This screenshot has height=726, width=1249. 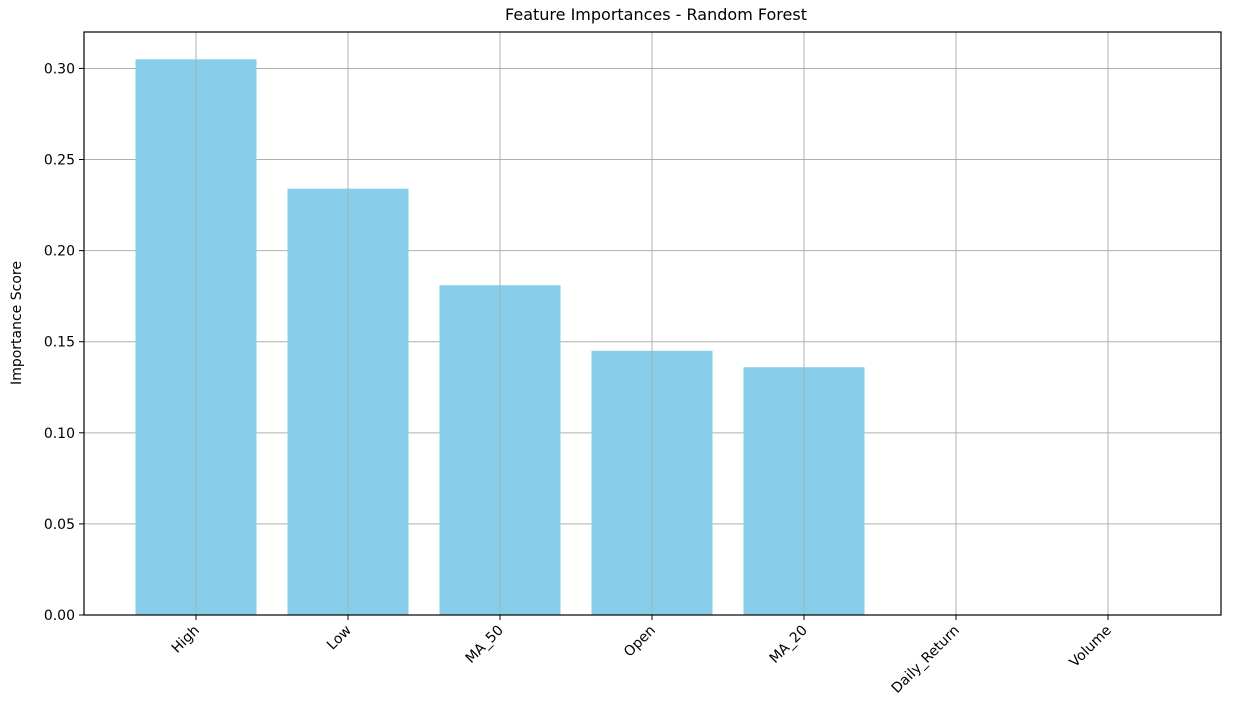 I want to click on y-tick-label: 0.10, so click(x=59, y=434).